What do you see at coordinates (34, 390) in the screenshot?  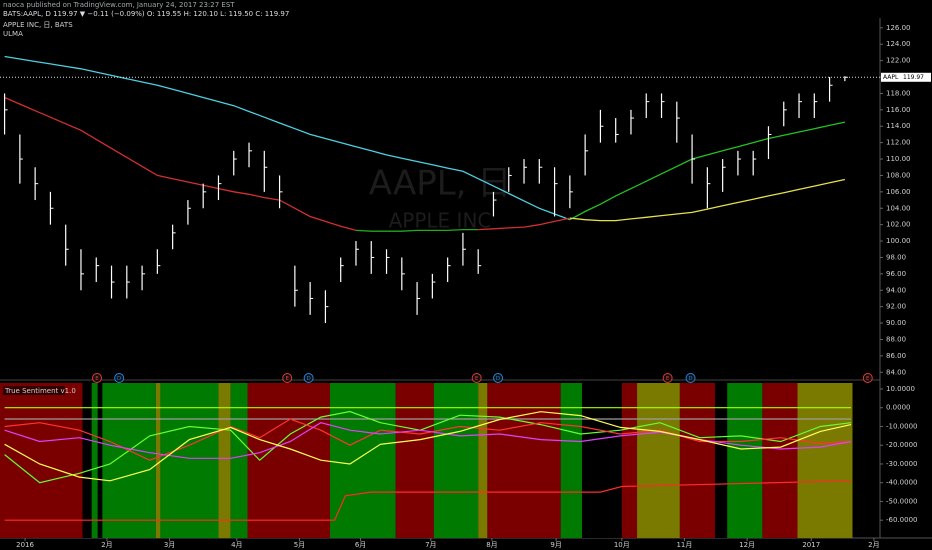 I see `indicator-title-bg` at bounding box center [34, 390].